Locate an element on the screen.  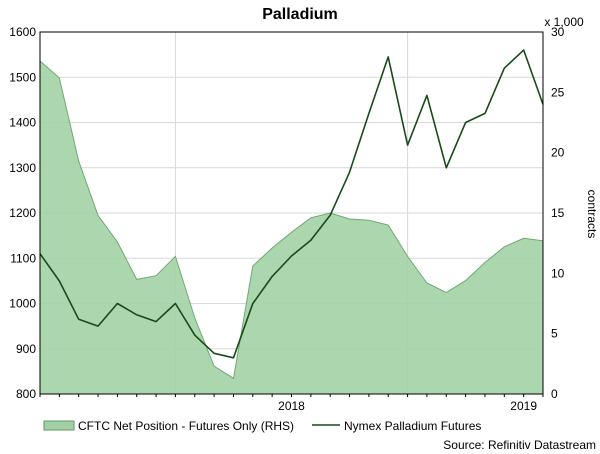
x-axis: 2018 2019 is located at coordinates (291, 403).